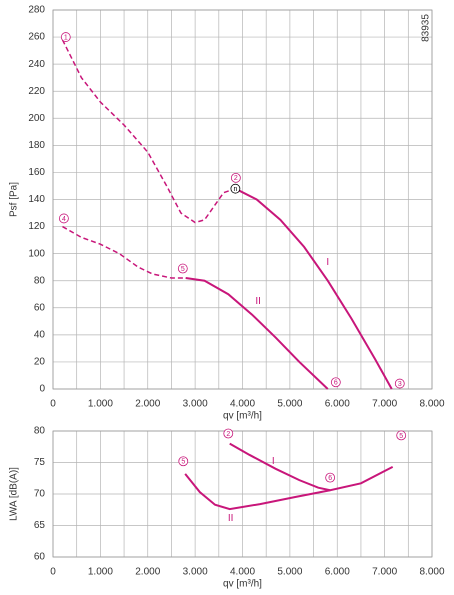 Image resolution: width=454 pixels, height=595 pixels. I want to click on annotation: 4, so click(64, 219).